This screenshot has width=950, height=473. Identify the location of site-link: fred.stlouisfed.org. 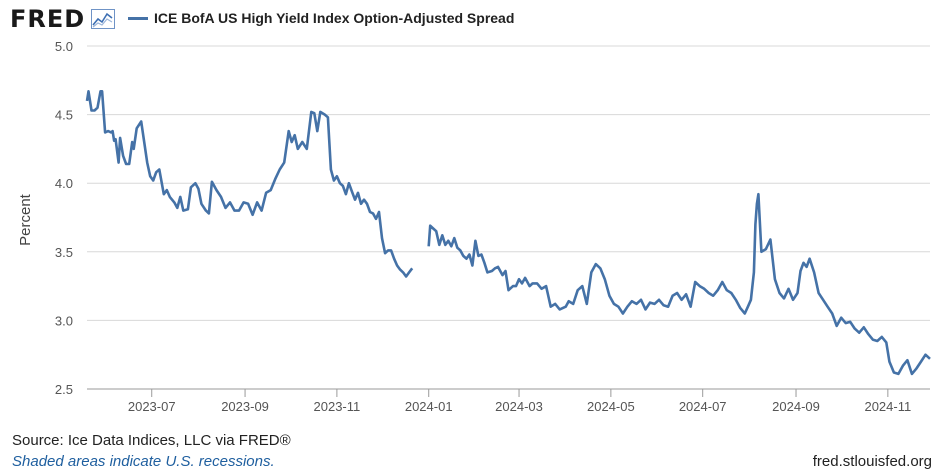
(872, 461).